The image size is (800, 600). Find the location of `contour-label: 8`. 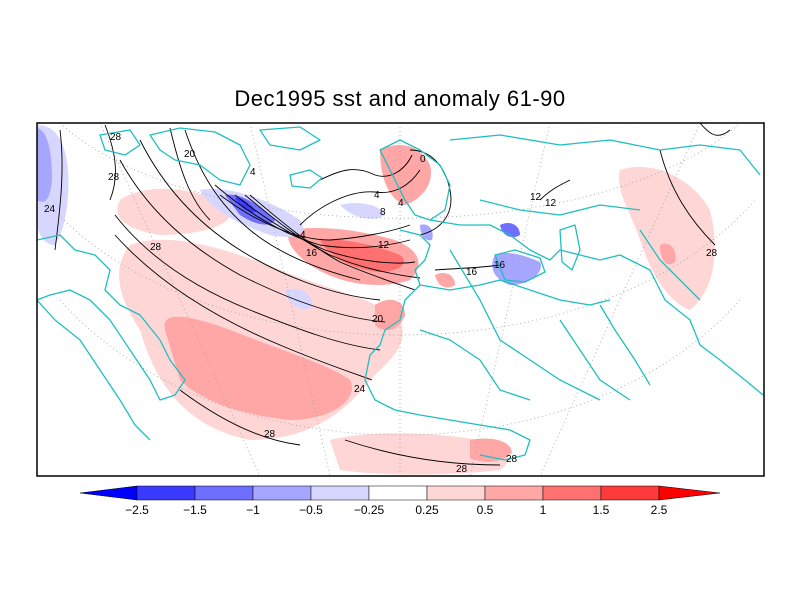

contour-label: 8 is located at coordinates (383, 212).